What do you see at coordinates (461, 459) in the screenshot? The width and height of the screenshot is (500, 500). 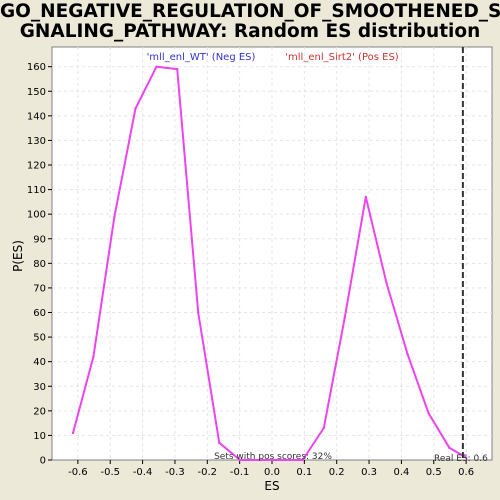 I see `real-es-annotation: Real ES: 0.6` at bounding box center [461, 459].